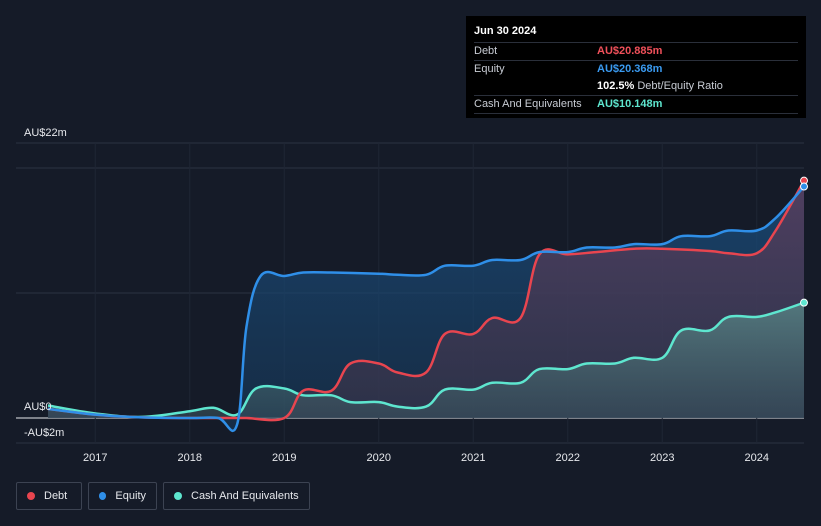 This screenshot has width=821, height=526. I want to click on legend-item-equity: Equity, so click(122, 496).